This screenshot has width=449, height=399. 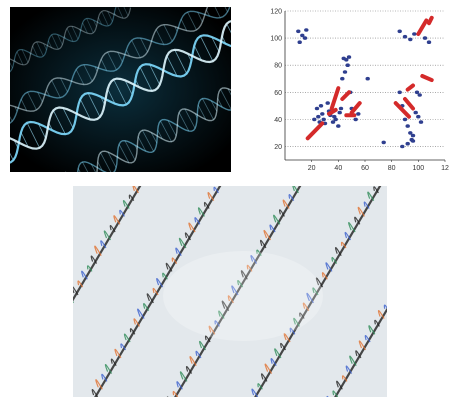 I want to click on x-tick-label: 60, so click(x=365, y=168).